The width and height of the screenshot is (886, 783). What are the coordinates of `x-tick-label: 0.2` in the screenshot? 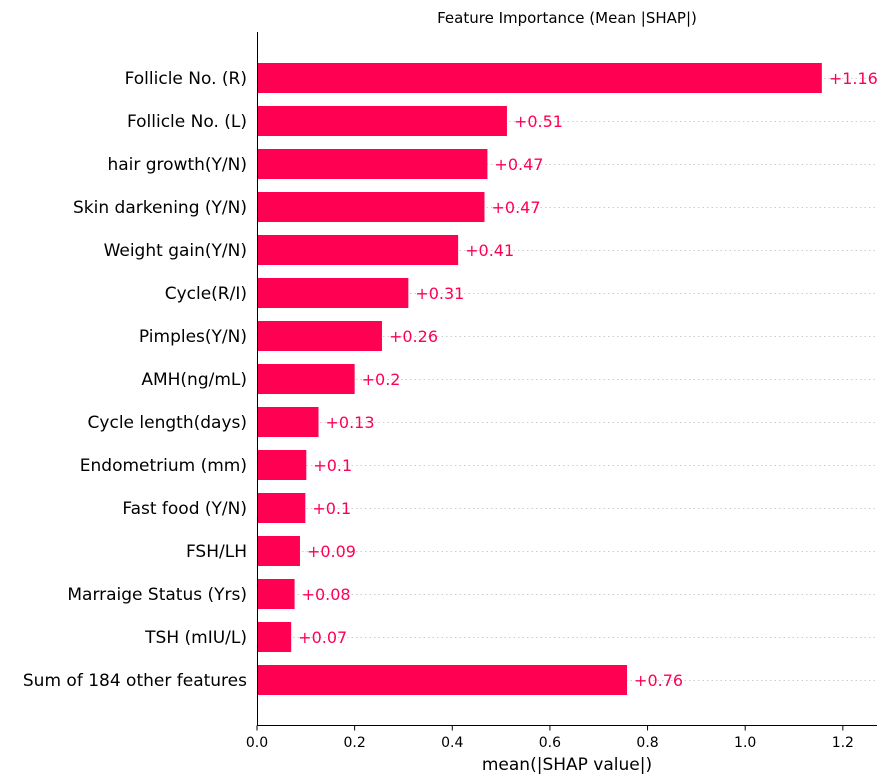 It's located at (355, 743).